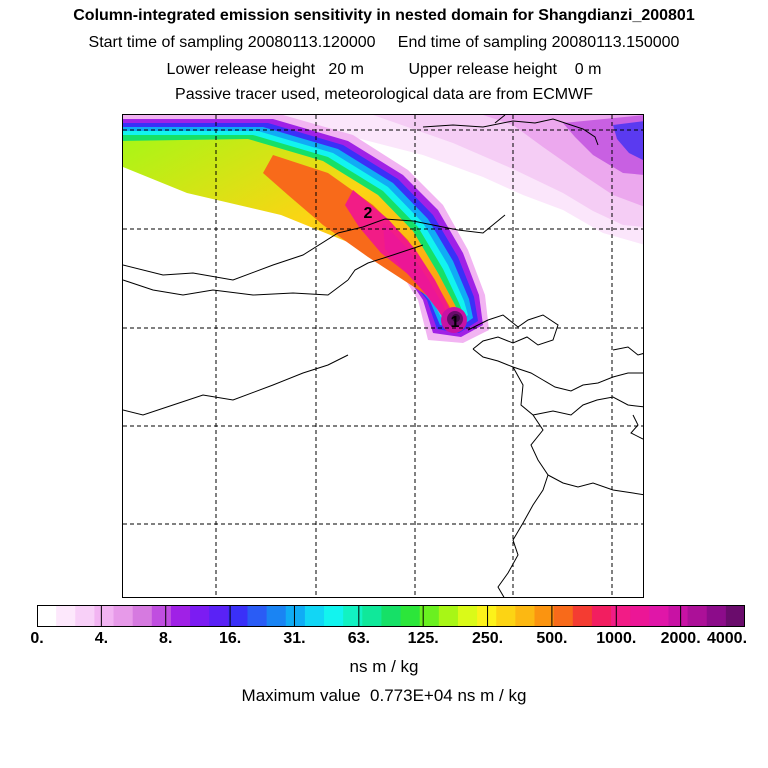 Image resolution: width=768 pixels, height=768 pixels. I want to click on color-legend-tick-label: 31., so click(294, 638).